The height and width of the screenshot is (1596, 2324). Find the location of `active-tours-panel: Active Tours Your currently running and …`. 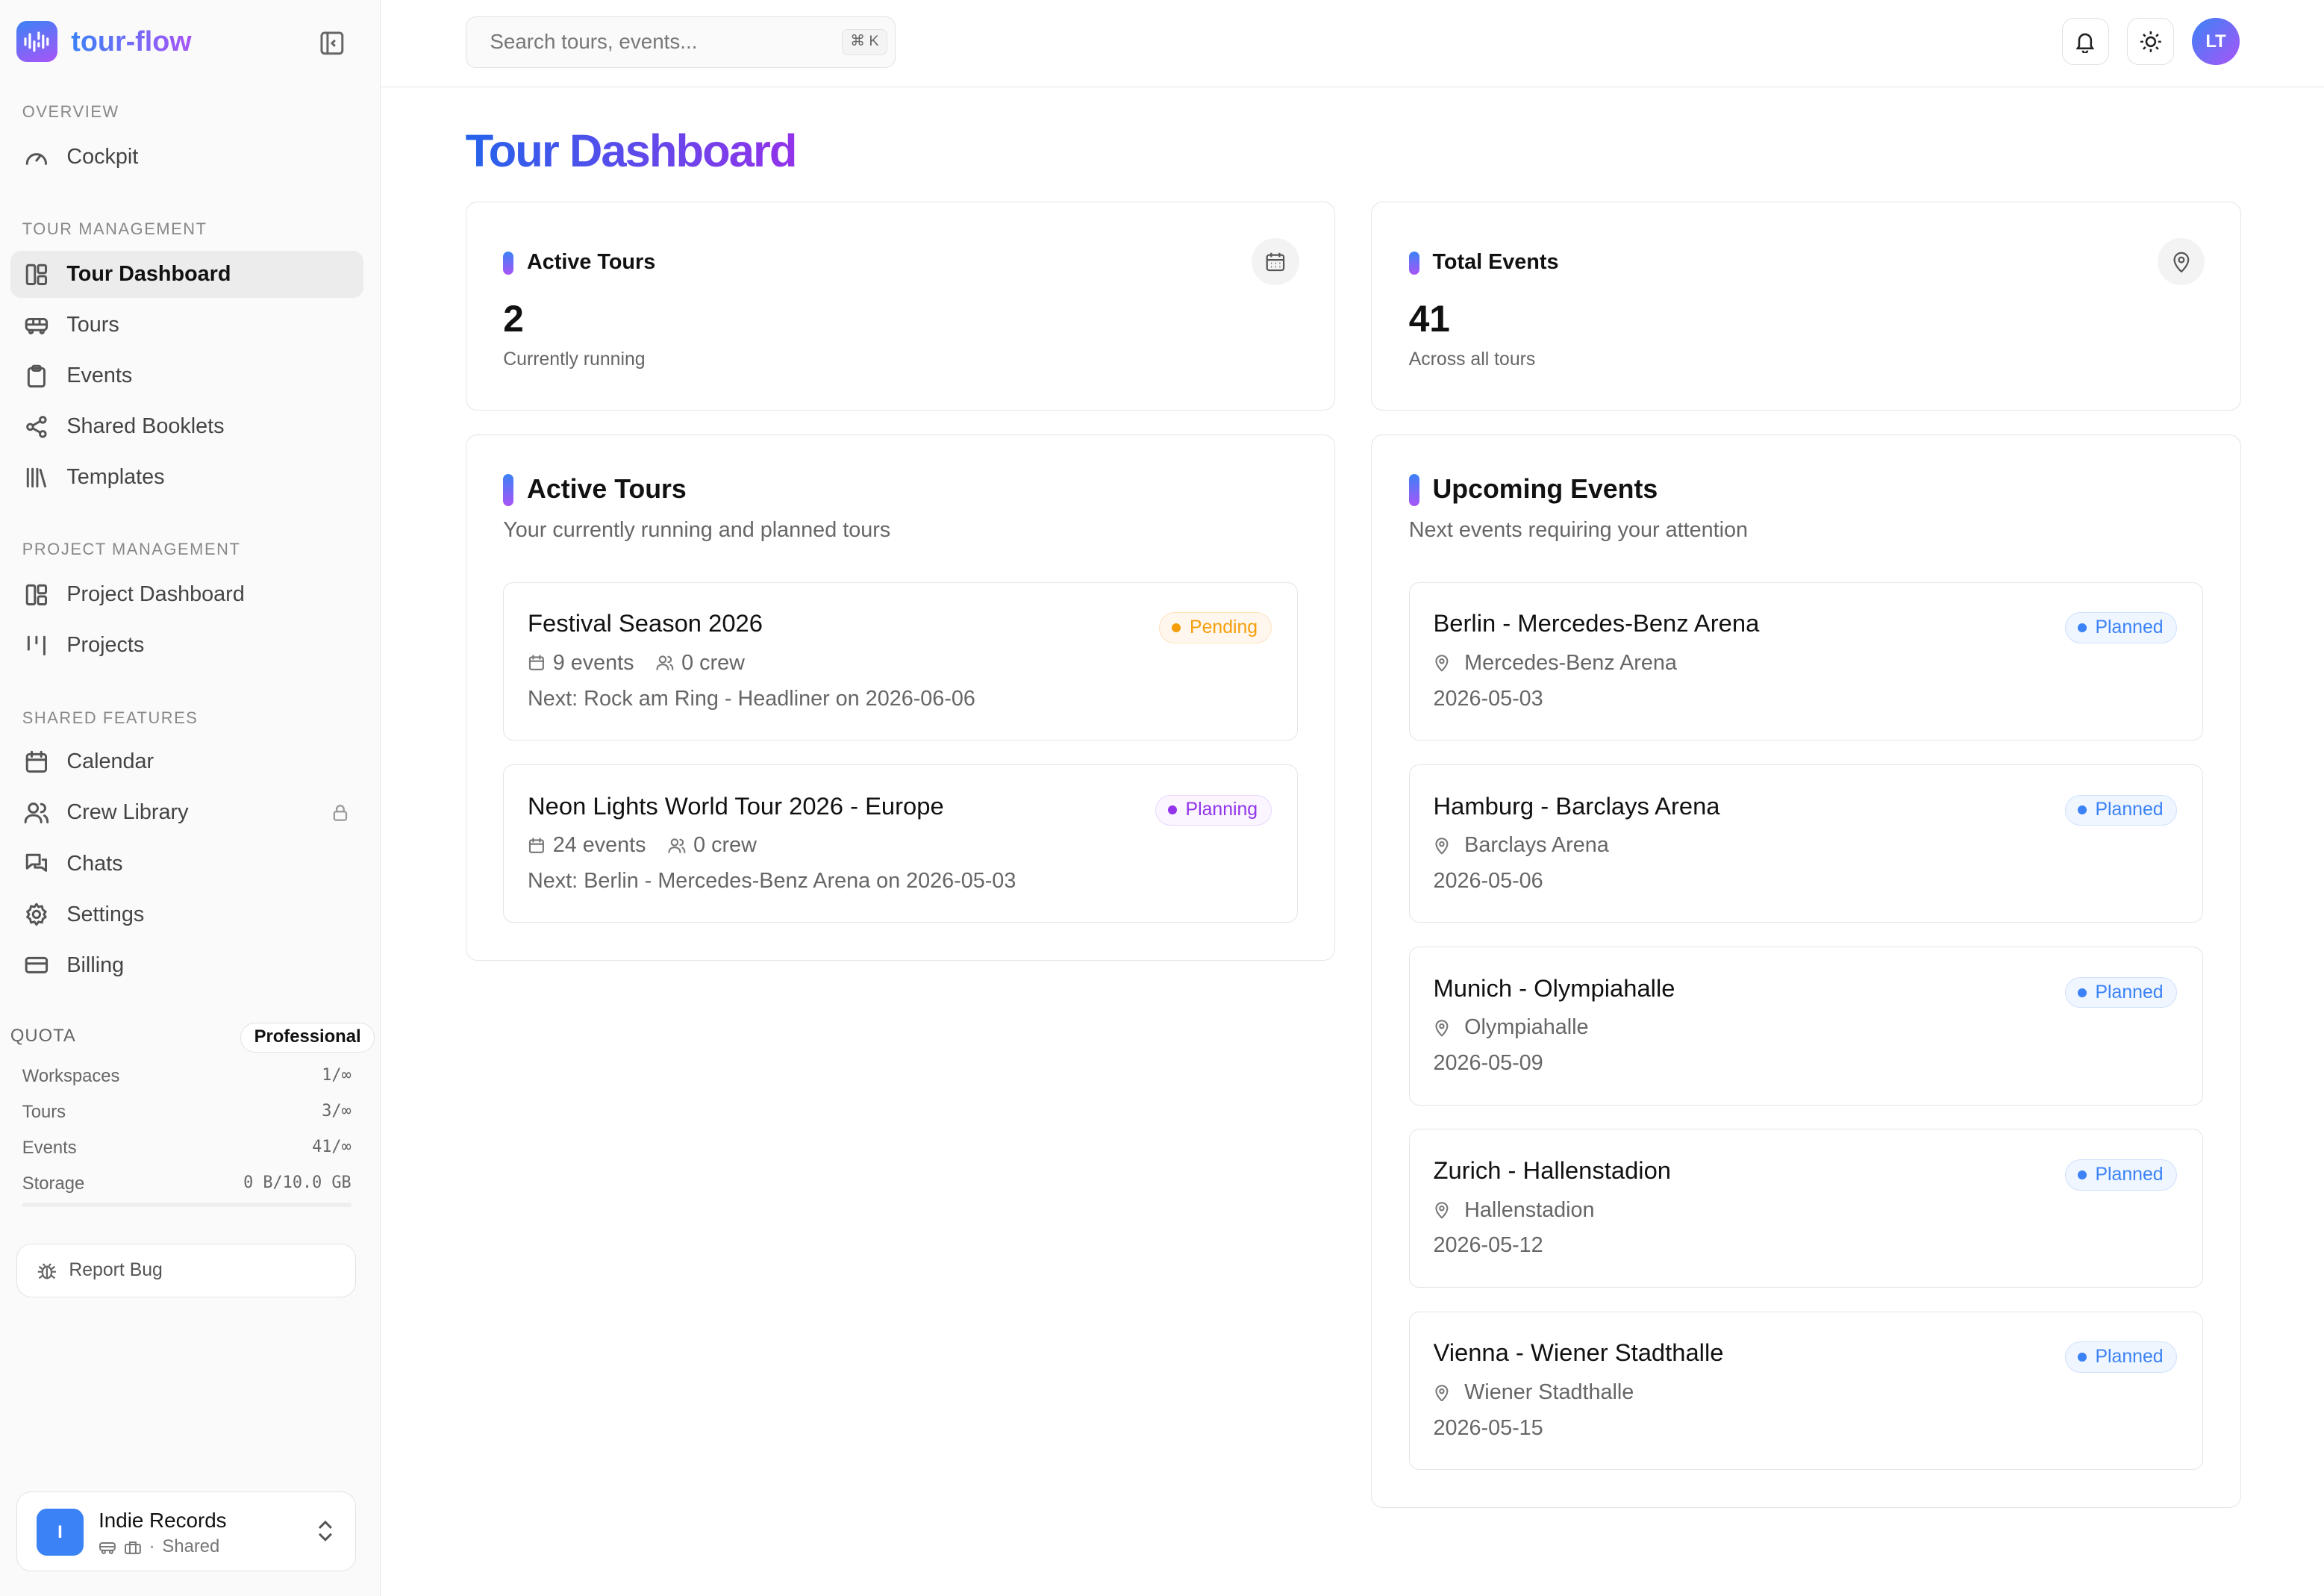

active-tours-panel: Active Tours Your currently running and … is located at coordinates (901, 697).